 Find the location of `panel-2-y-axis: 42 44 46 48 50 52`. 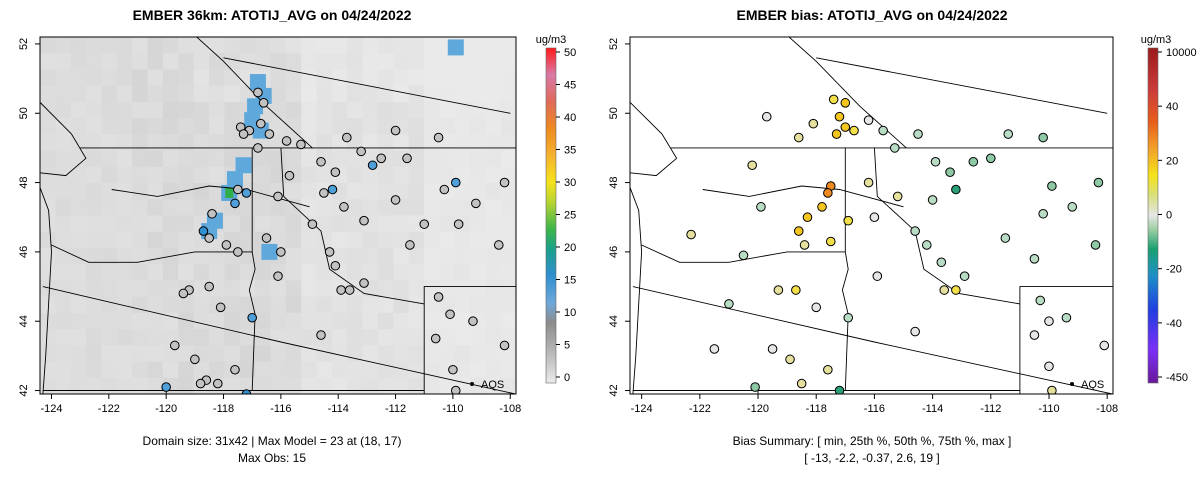

panel-2-y-axis: 42 44 46 48 50 52 is located at coordinates (619, 217).